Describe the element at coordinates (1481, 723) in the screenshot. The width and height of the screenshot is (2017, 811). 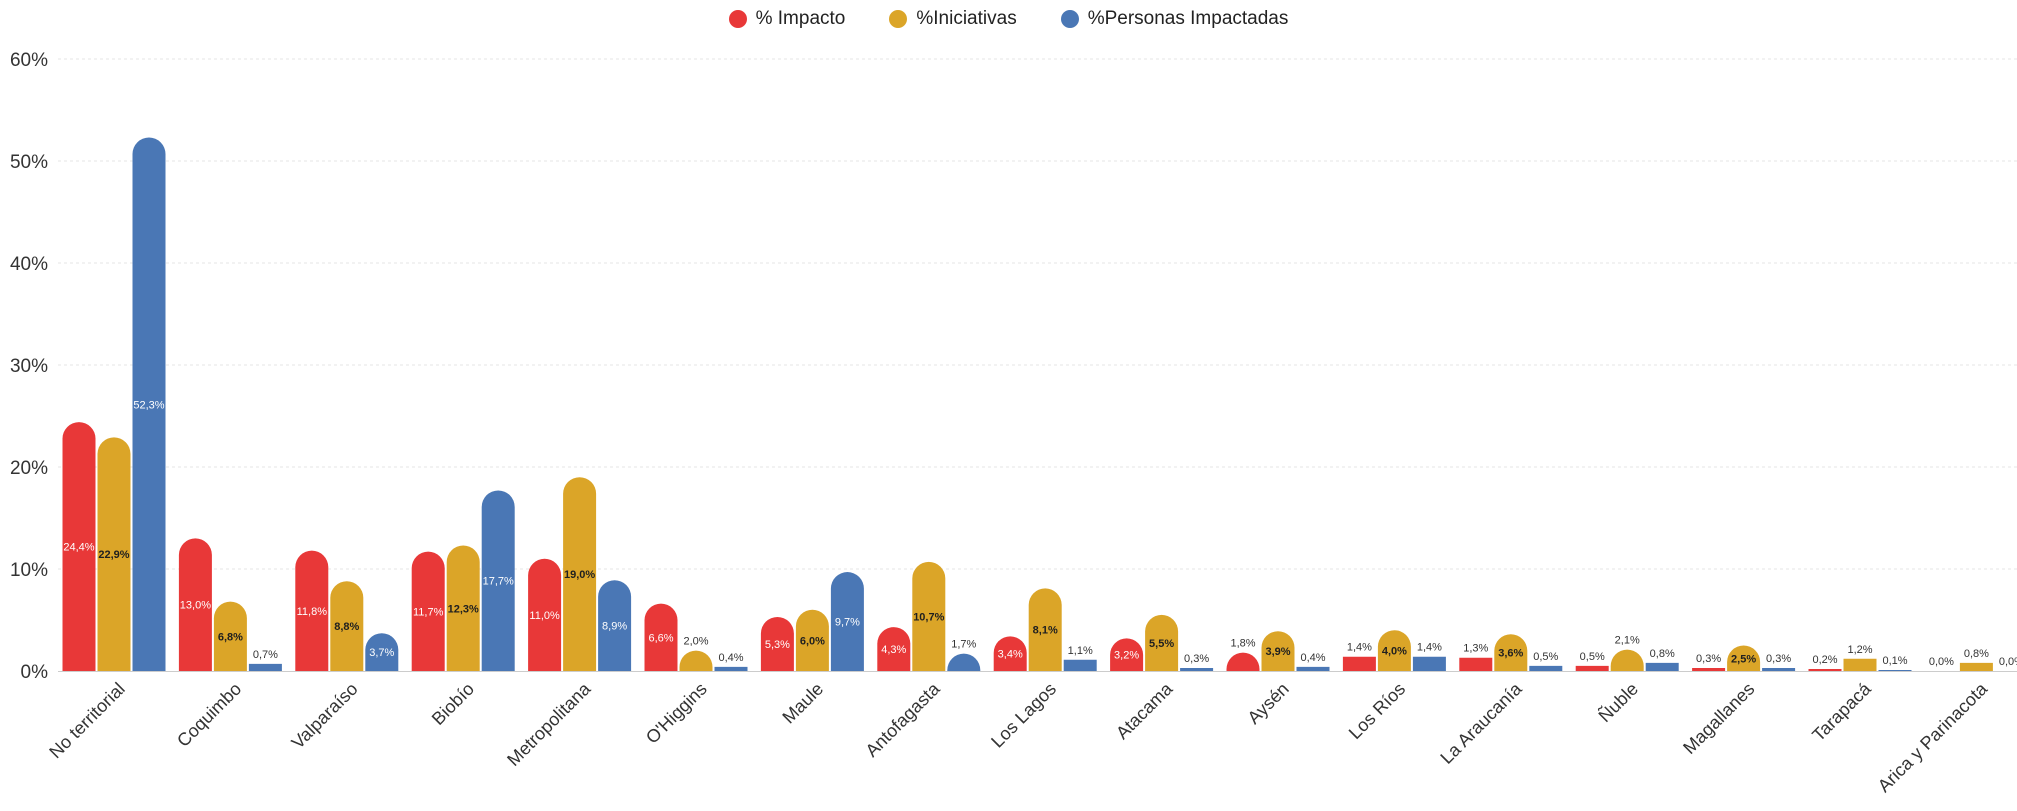
I see `x-category-label: La Araucanía` at that location.